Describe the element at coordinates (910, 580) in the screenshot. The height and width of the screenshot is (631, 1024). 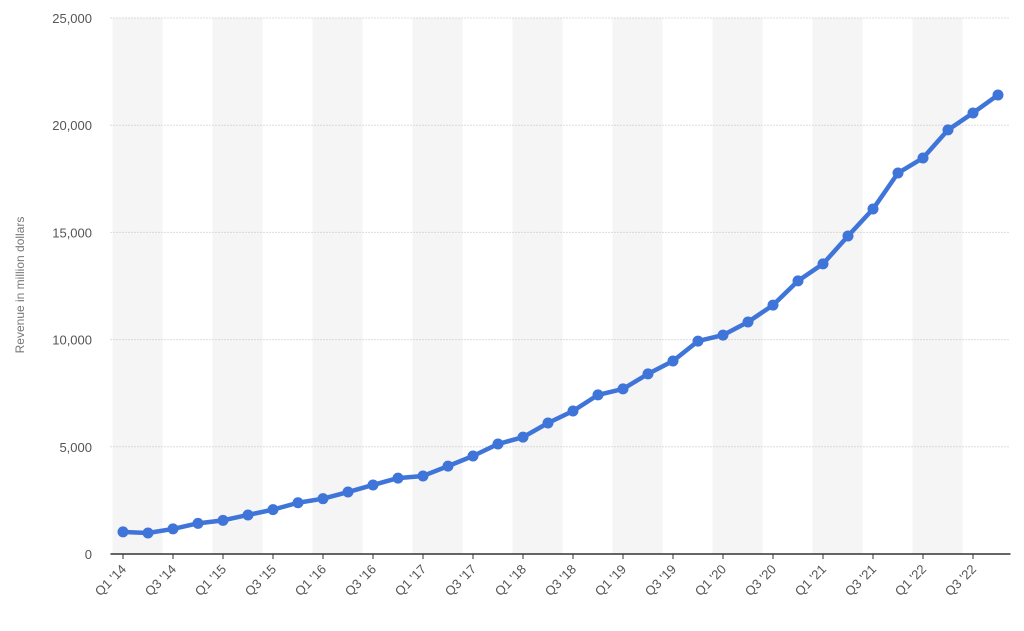
I see `x-tick-label: Q1 '22` at that location.